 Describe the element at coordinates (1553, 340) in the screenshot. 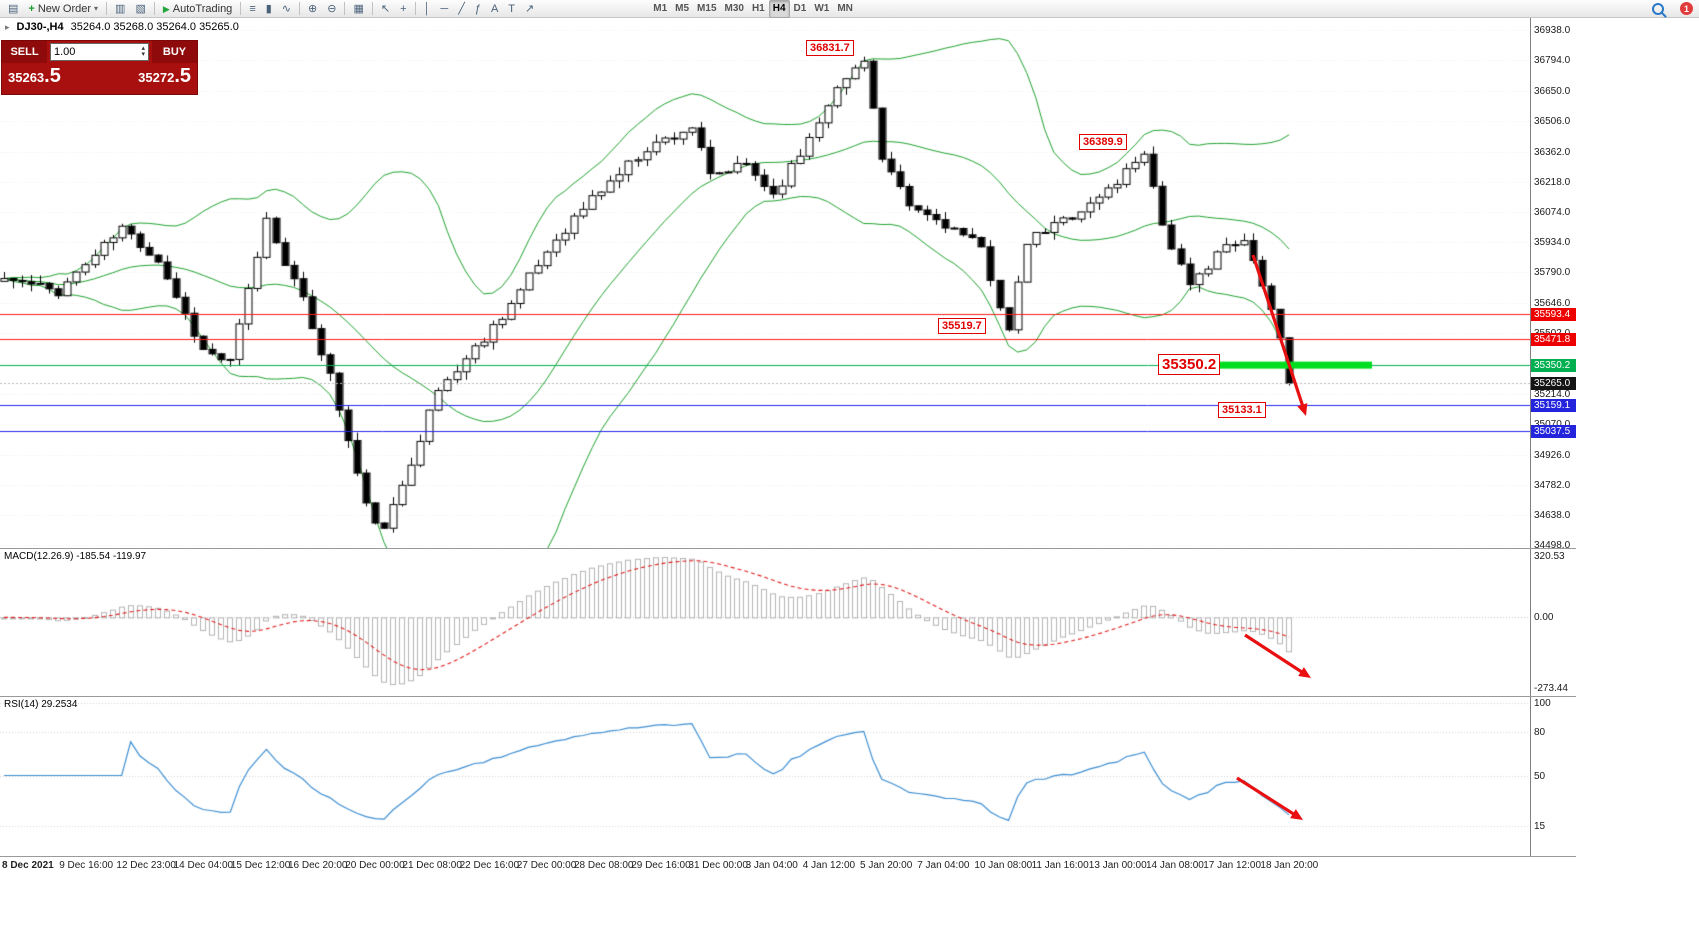

I see `price-tag: 35471.8` at that location.